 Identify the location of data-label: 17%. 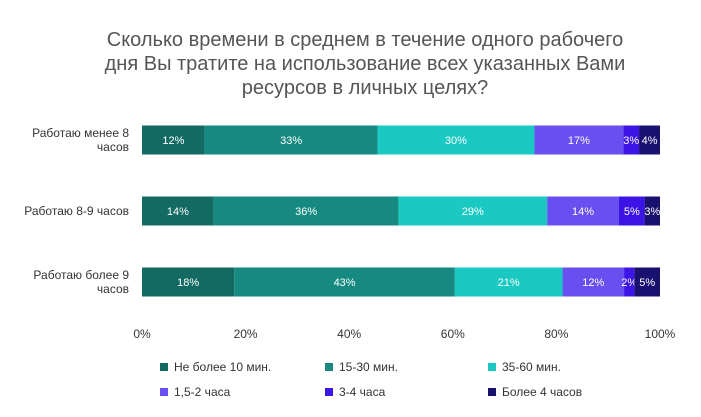
(579, 141).